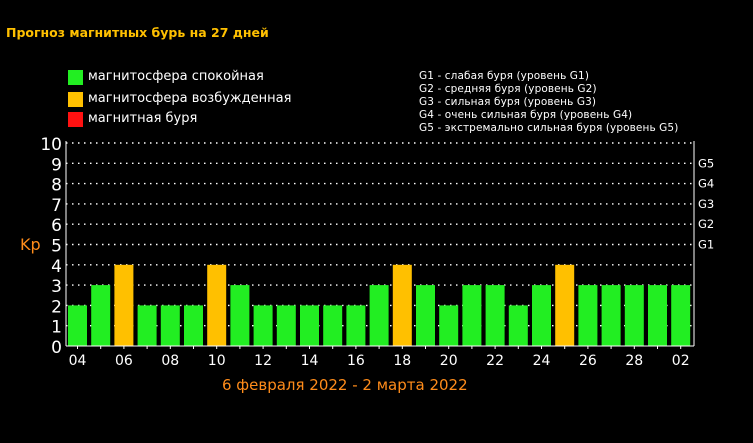 This screenshot has width=753, height=443. What do you see at coordinates (449, 361) in the screenshot?
I see `x-tick-label: 20` at bounding box center [449, 361].